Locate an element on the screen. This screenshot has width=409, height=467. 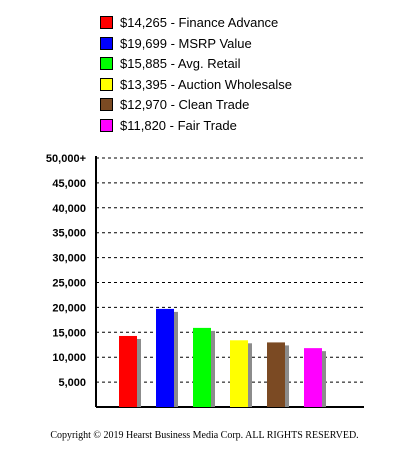
legend-label: $11,820 - Fair Trade is located at coordinates (178, 125).